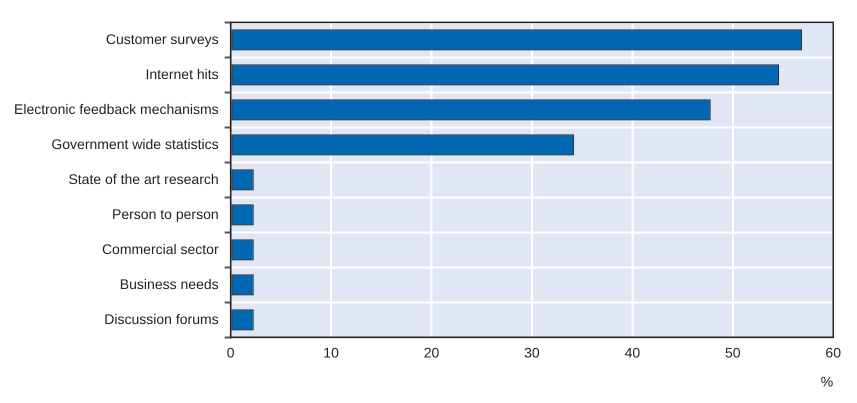 The image size is (857, 403). I want to click on x-tick-label: 30, so click(532, 352).